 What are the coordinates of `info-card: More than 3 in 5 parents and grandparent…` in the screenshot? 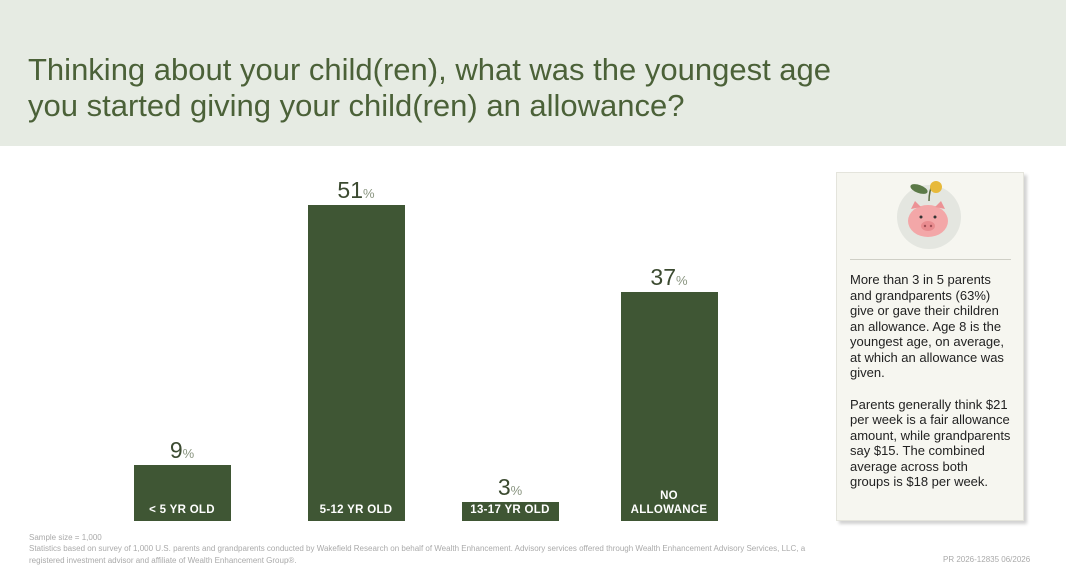 It's located at (930, 346).